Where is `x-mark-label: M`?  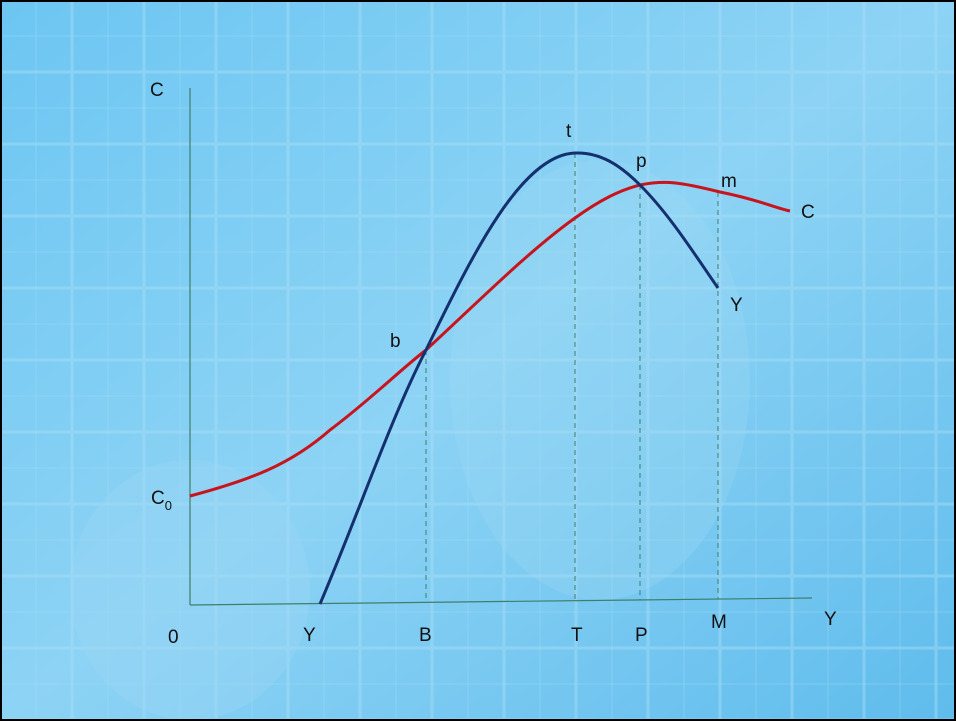 x-mark-label: M is located at coordinates (719, 622).